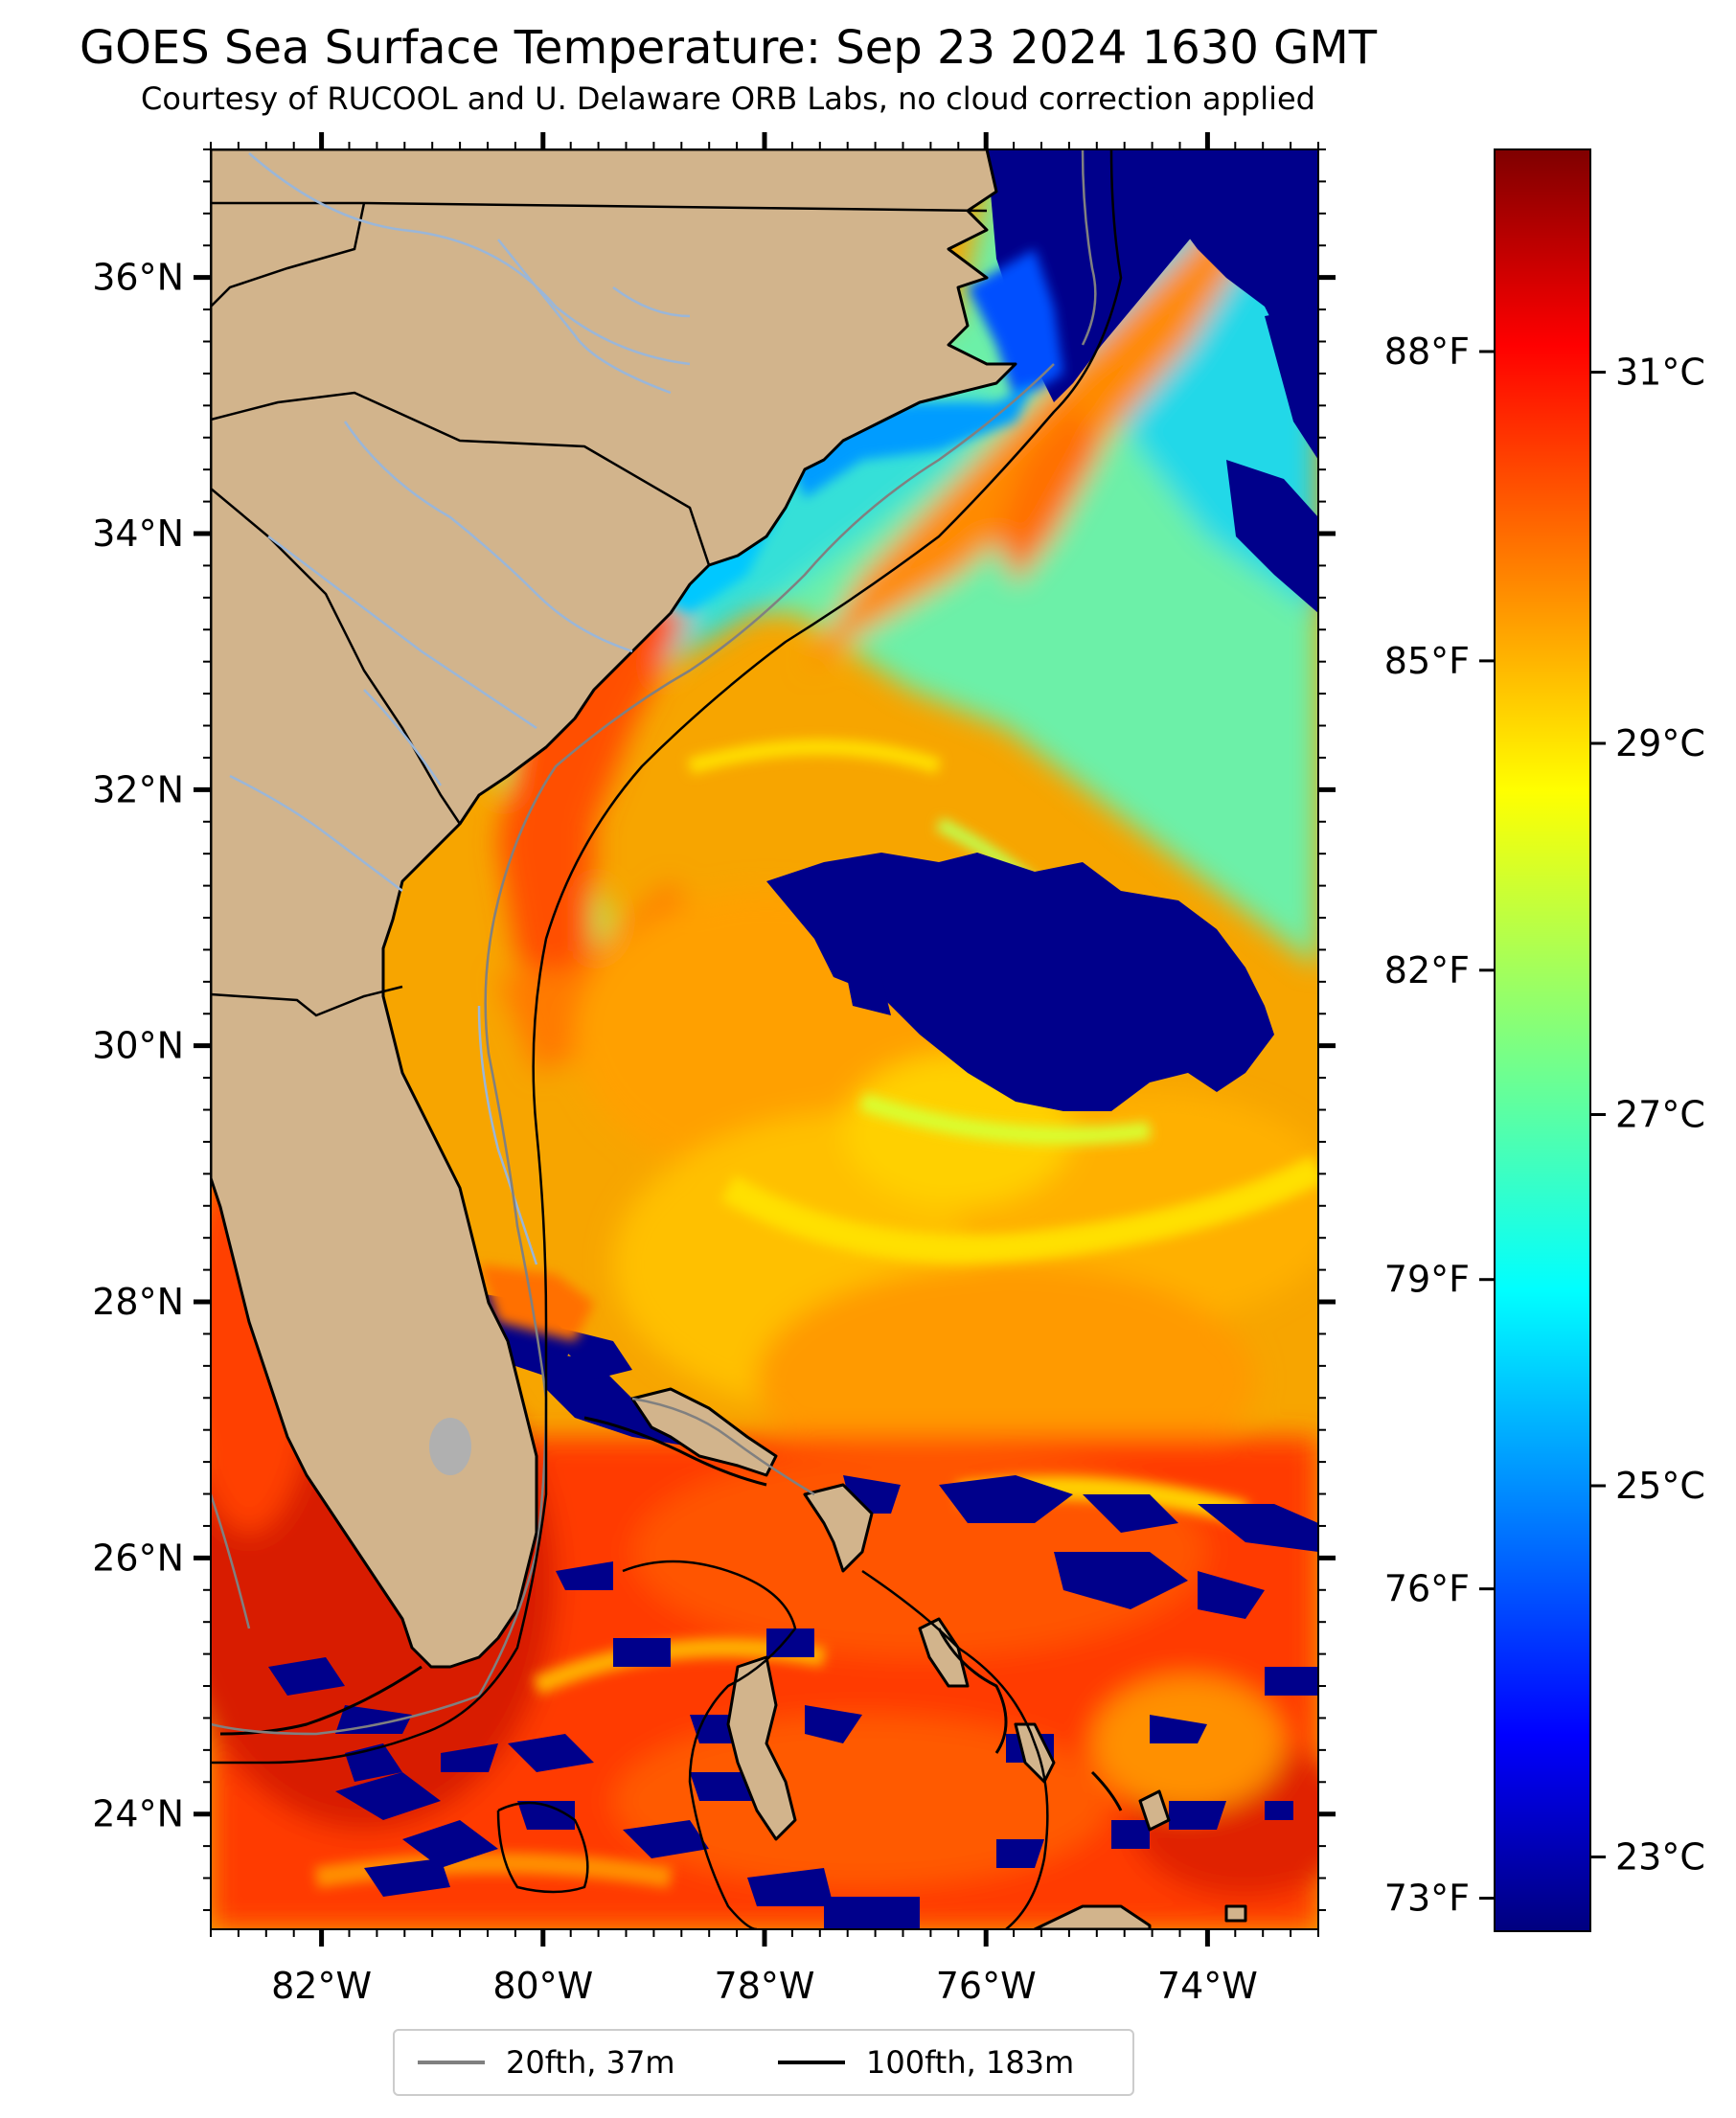 The height and width of the screenshot is (2118, 1736). I want to click on legend-label-20fth: 20fth, 37m, so click(590, 2062).